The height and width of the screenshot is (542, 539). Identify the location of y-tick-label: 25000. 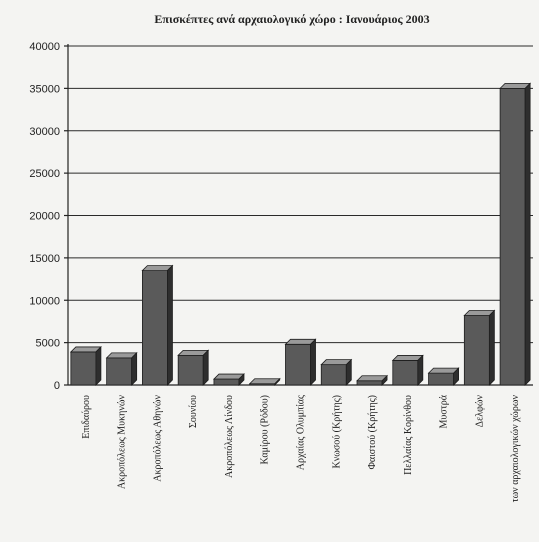
(44, 174).